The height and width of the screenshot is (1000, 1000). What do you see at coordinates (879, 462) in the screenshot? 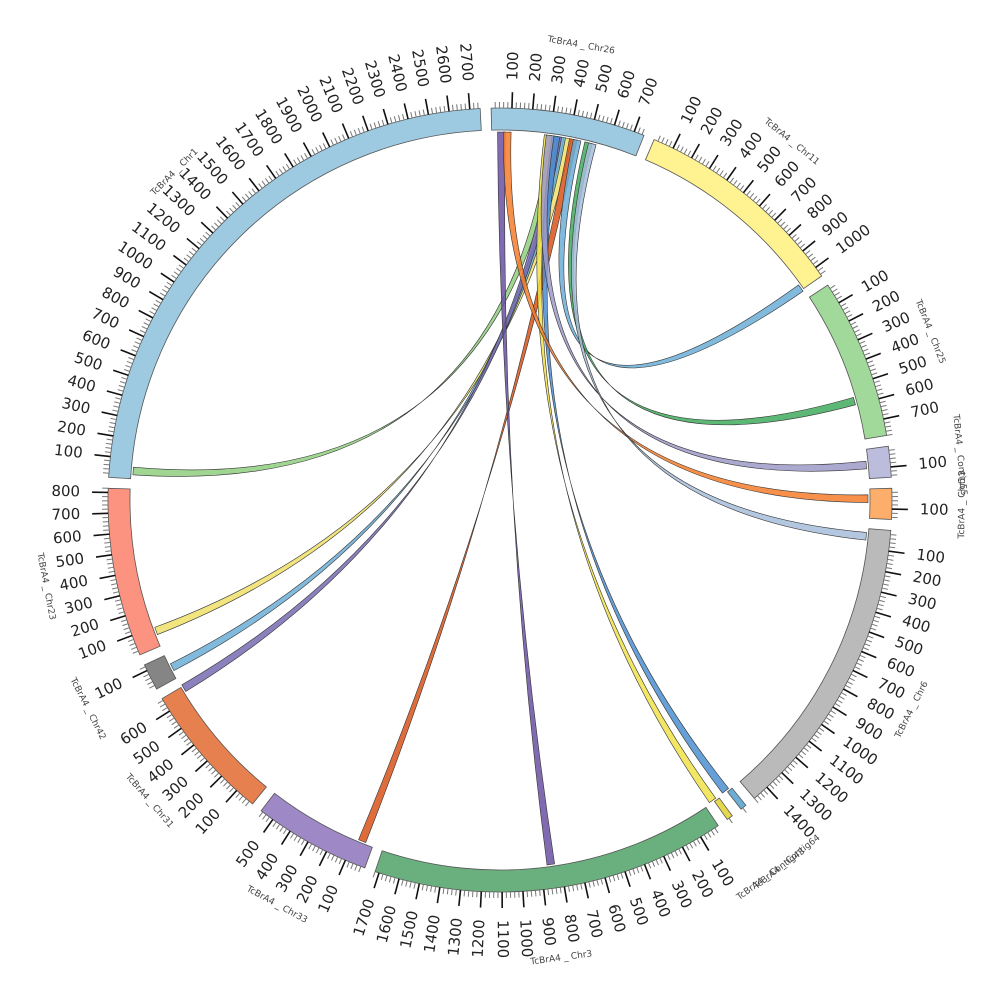
I see `ideogram-contig55` at bounding box center [879, 462].